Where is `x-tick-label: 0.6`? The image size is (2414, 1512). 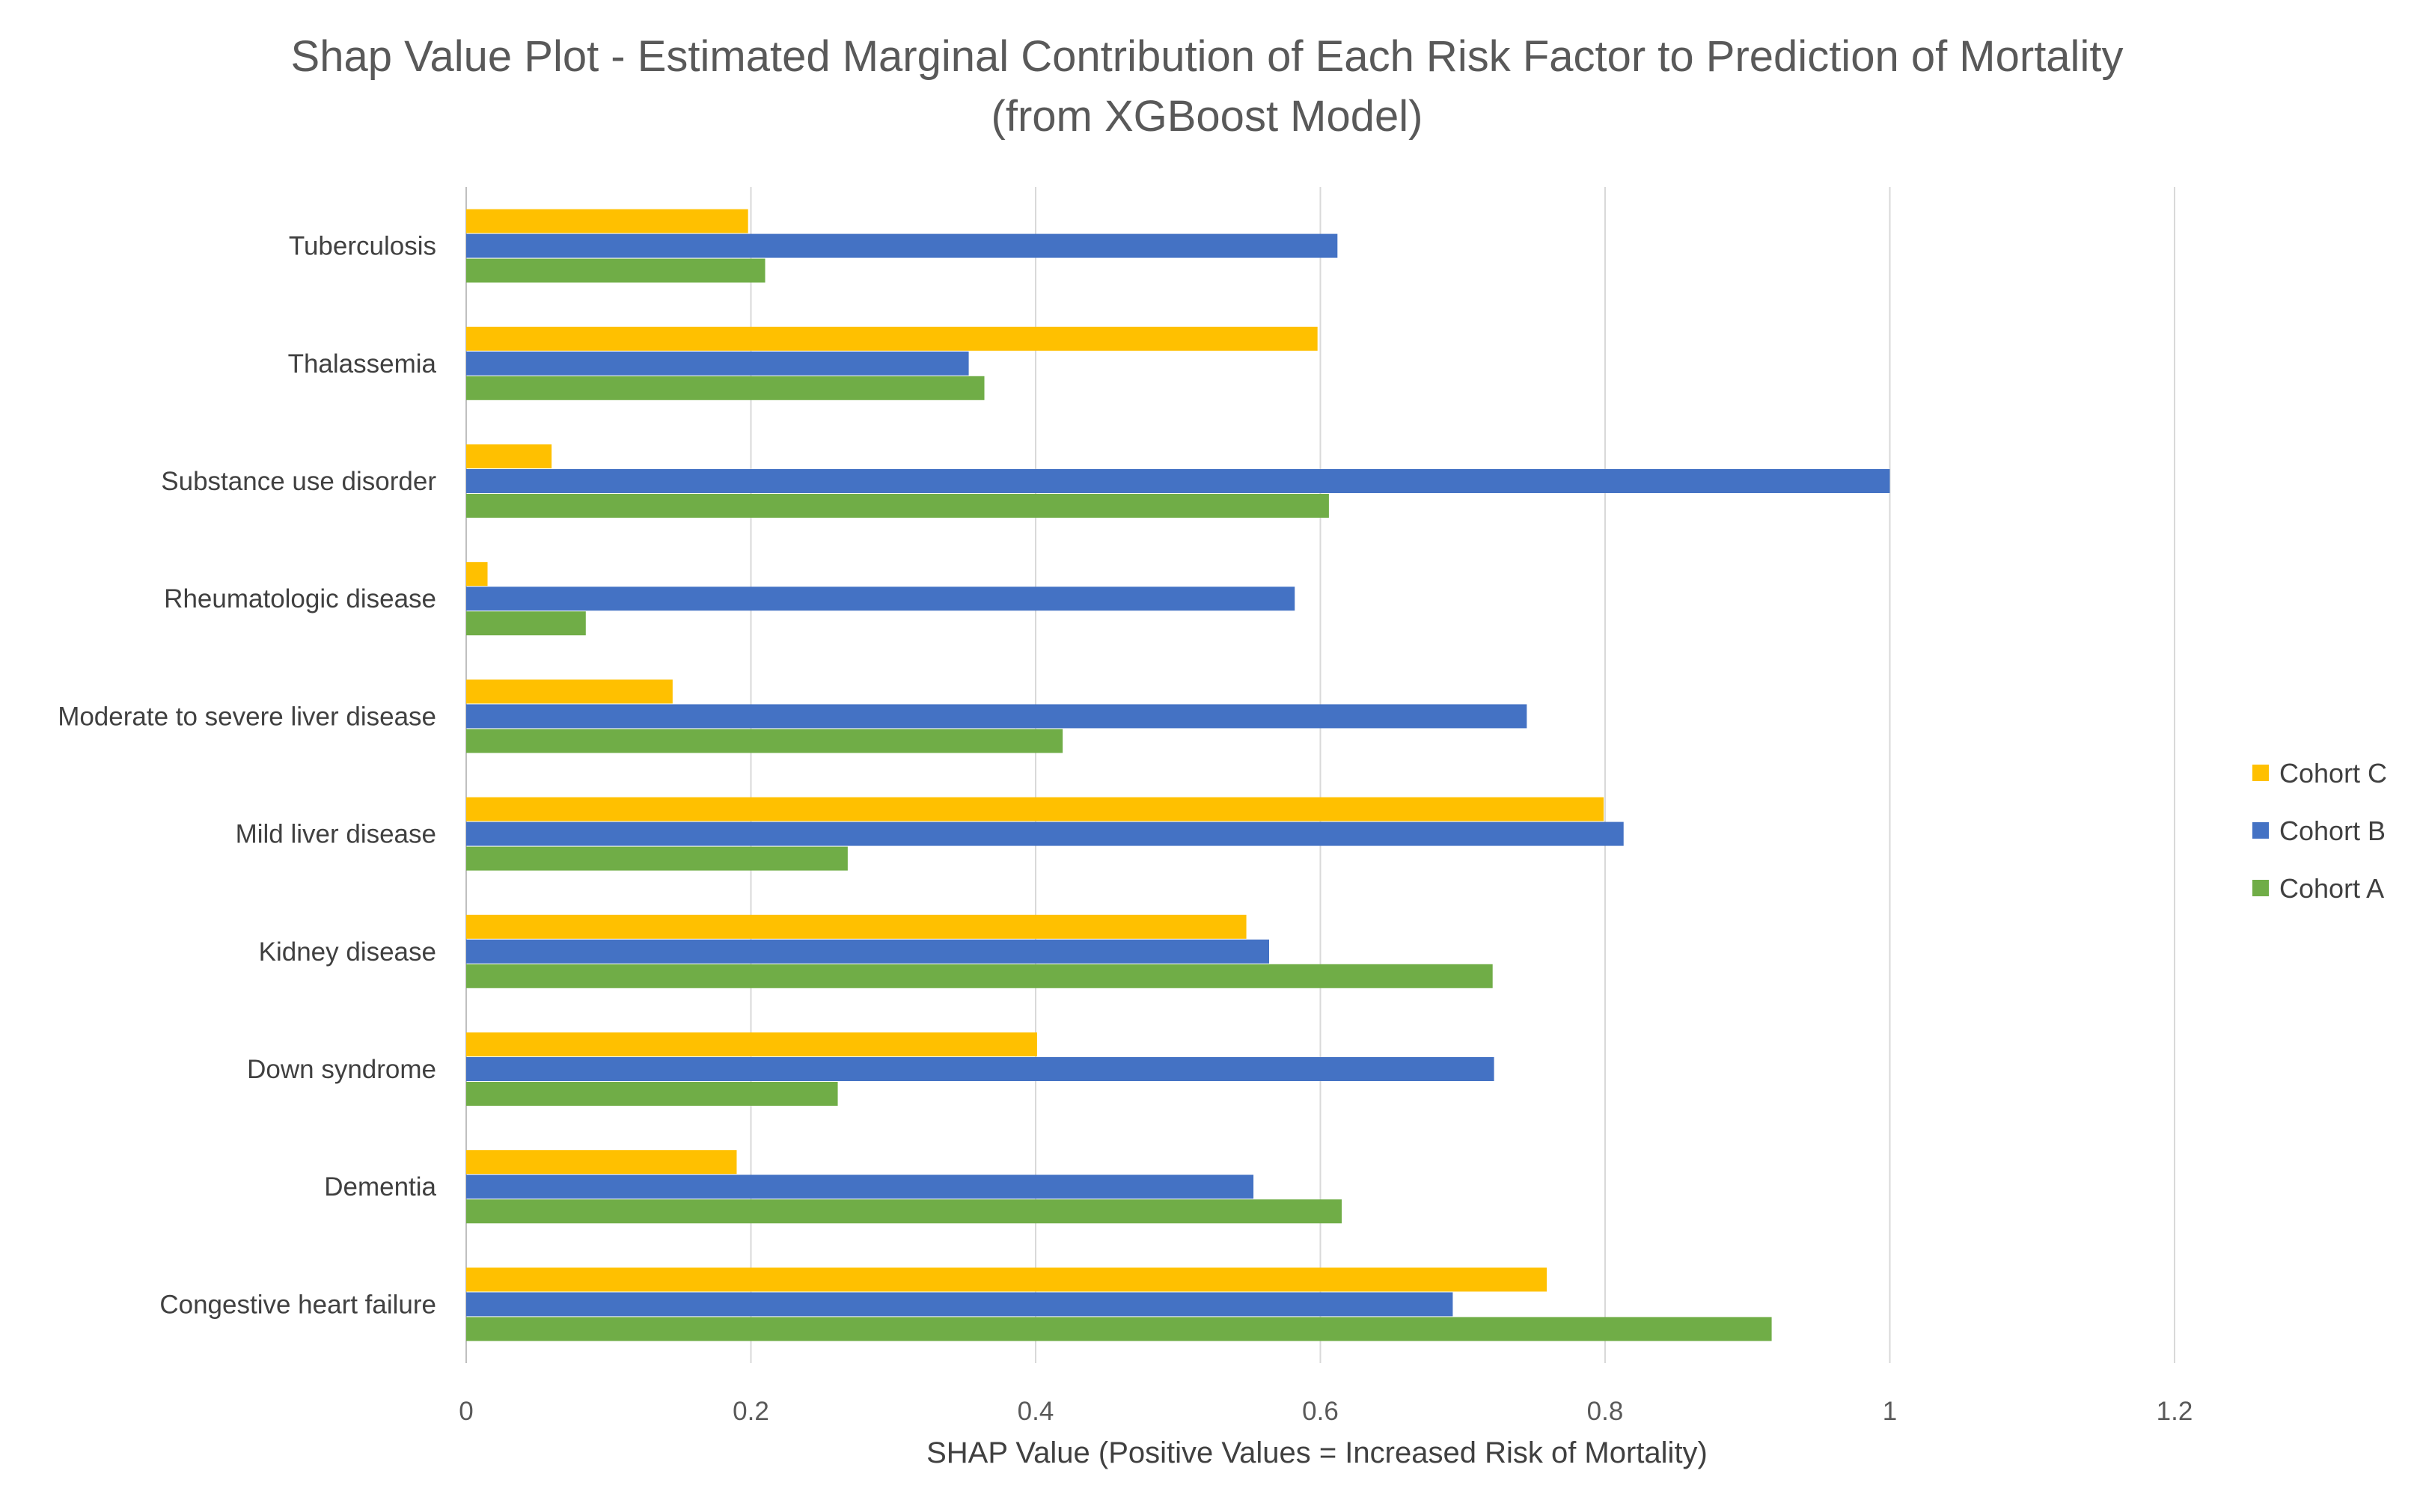
x-tick-label: 0.6 is located at coordinates (1320, 1411).